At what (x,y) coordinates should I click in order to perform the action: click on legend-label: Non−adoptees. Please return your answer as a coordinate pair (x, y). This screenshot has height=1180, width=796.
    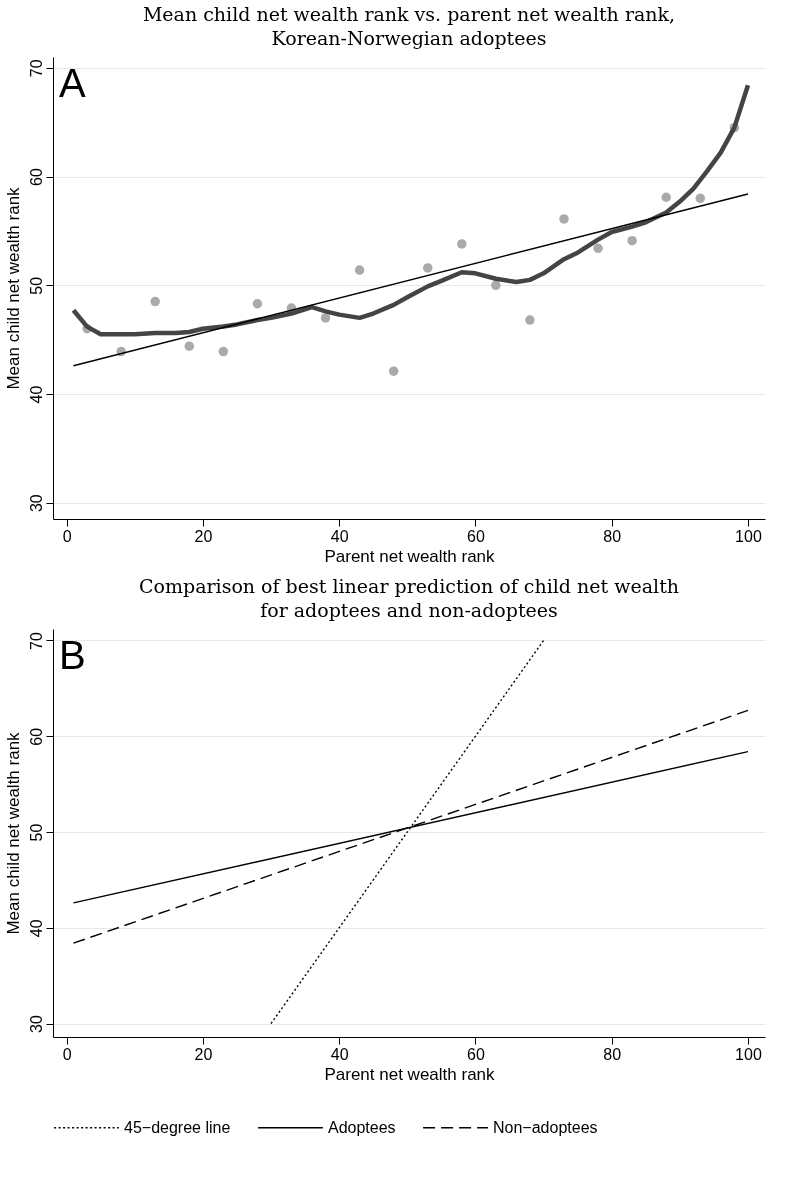
    Looking at the image, I should click on (545, 1127).